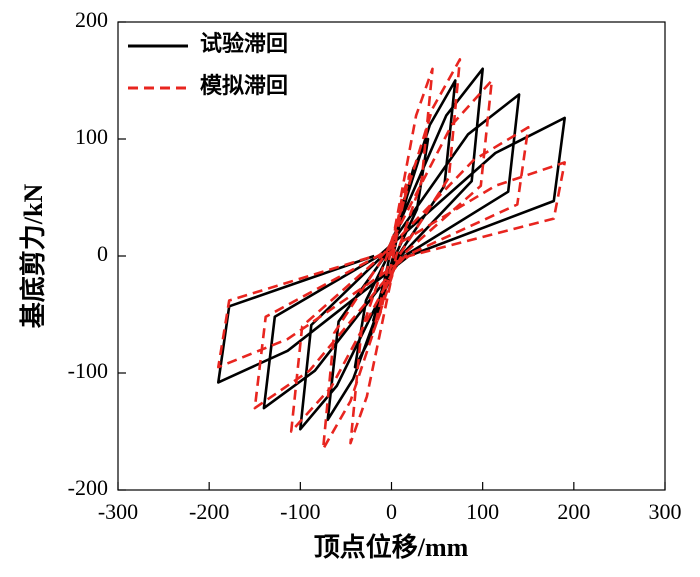  Describe the element at coordinates (88, 487) in the screenshot. I see `y-tick-label: -200` at that location.